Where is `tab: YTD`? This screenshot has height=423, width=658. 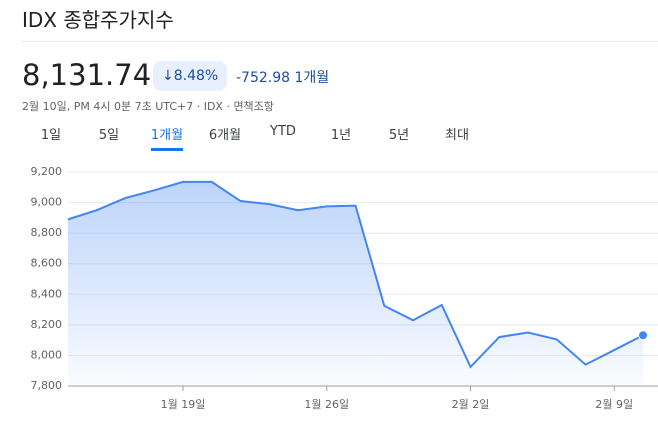 tab: YTD is located at coordinates (283, 136).